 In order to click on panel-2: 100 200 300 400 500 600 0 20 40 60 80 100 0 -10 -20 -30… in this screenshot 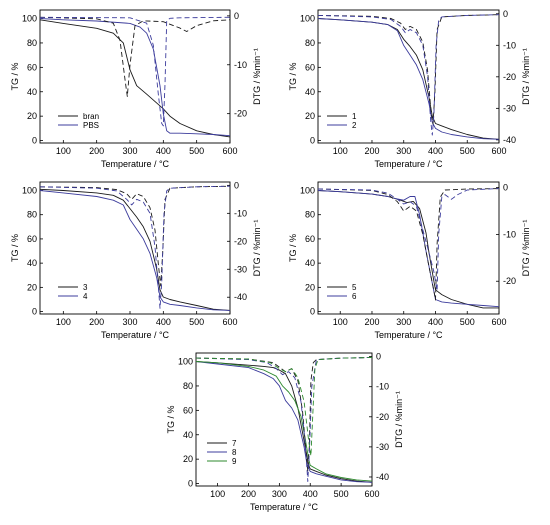, I will do `click(409, 89)`.